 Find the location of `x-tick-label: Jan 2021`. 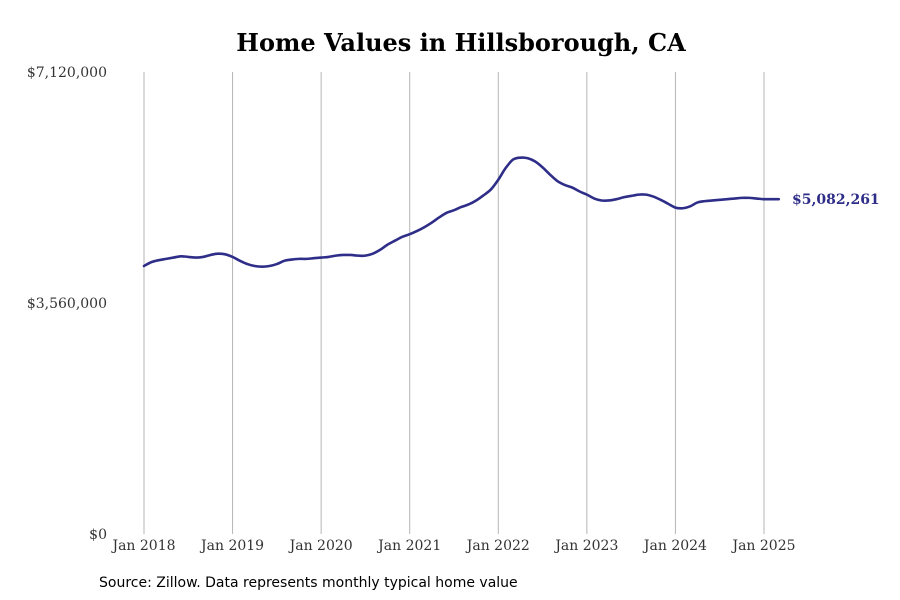

x-tick-label: Jan 2021 is located at coordinates (408, 546).